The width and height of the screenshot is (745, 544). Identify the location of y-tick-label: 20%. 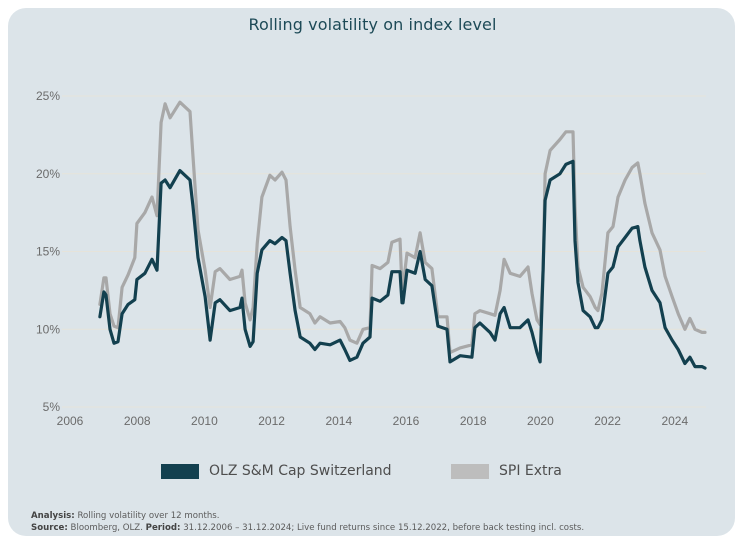
(48, 174).